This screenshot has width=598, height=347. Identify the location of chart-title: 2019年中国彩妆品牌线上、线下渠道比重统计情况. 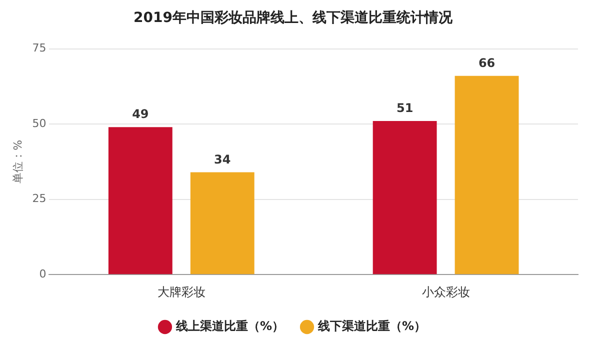
(294, 17).